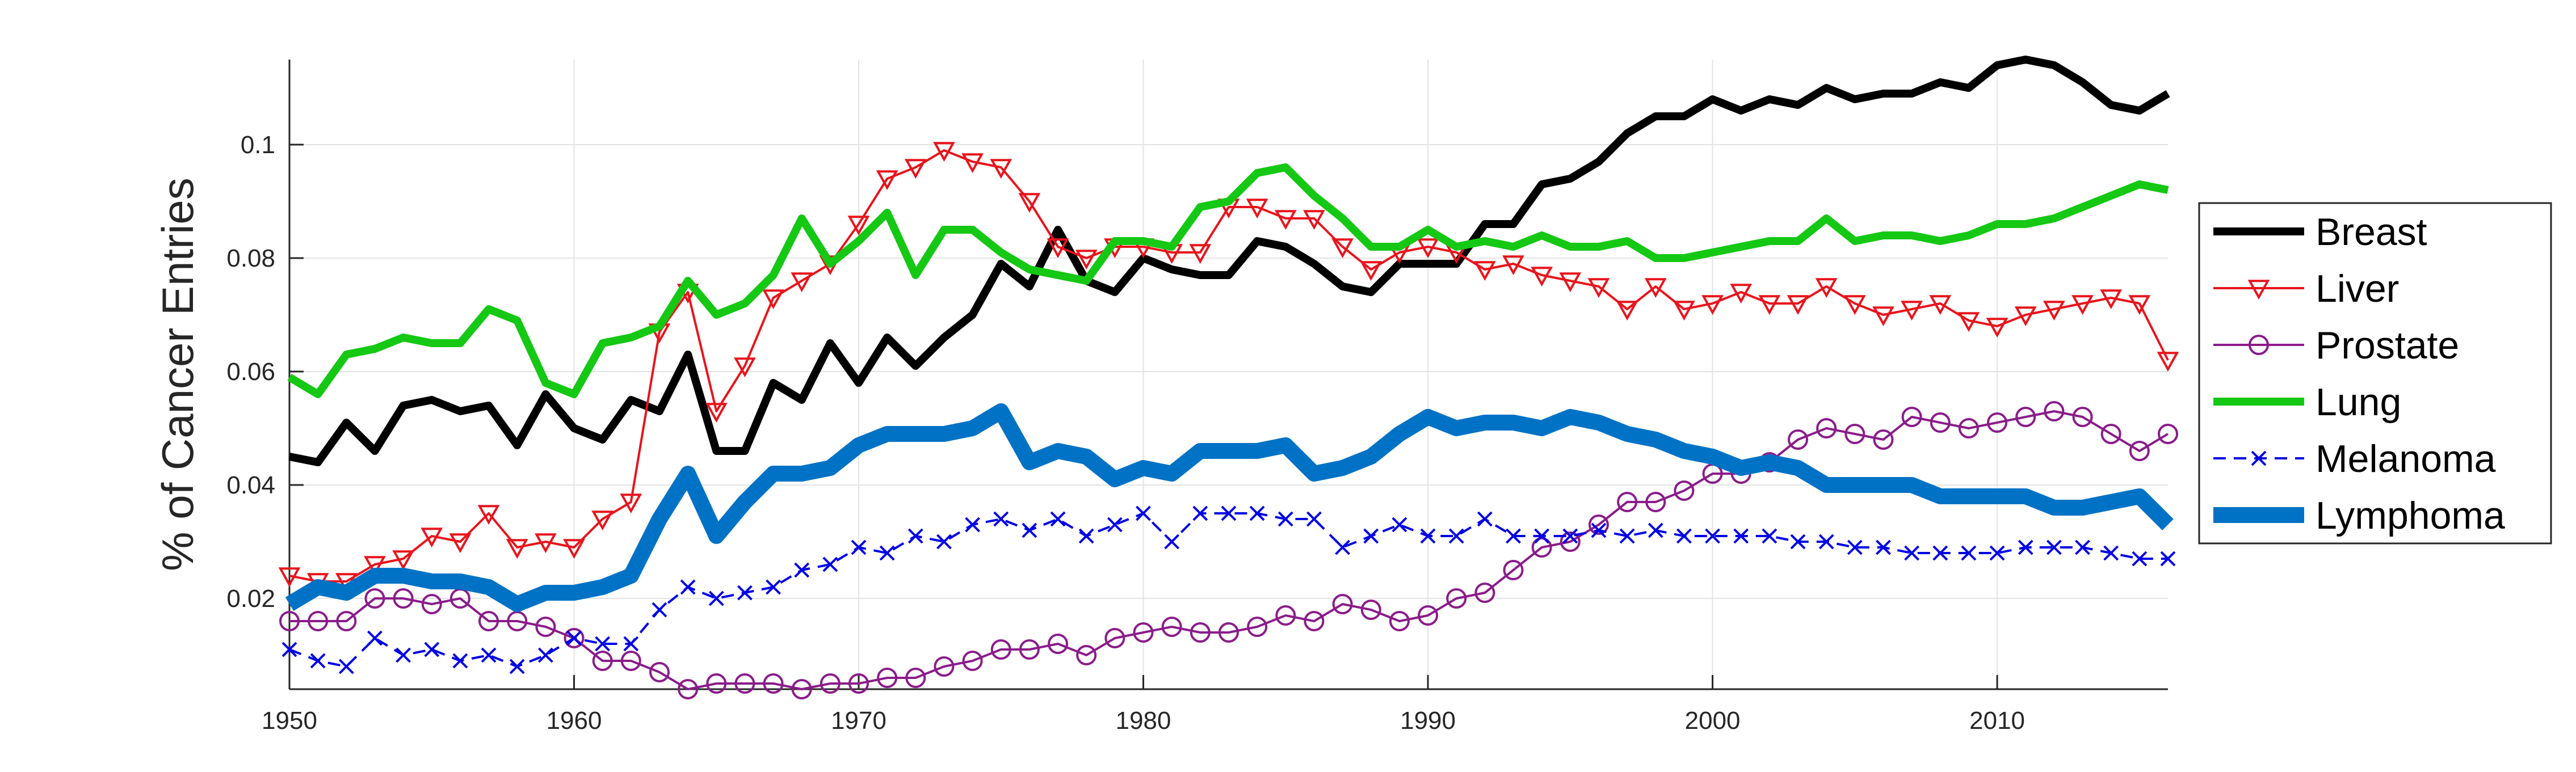 This screenshot has width=2576, height=772. I want to click on legend-item-breast: Breast, so click(2320, 232).